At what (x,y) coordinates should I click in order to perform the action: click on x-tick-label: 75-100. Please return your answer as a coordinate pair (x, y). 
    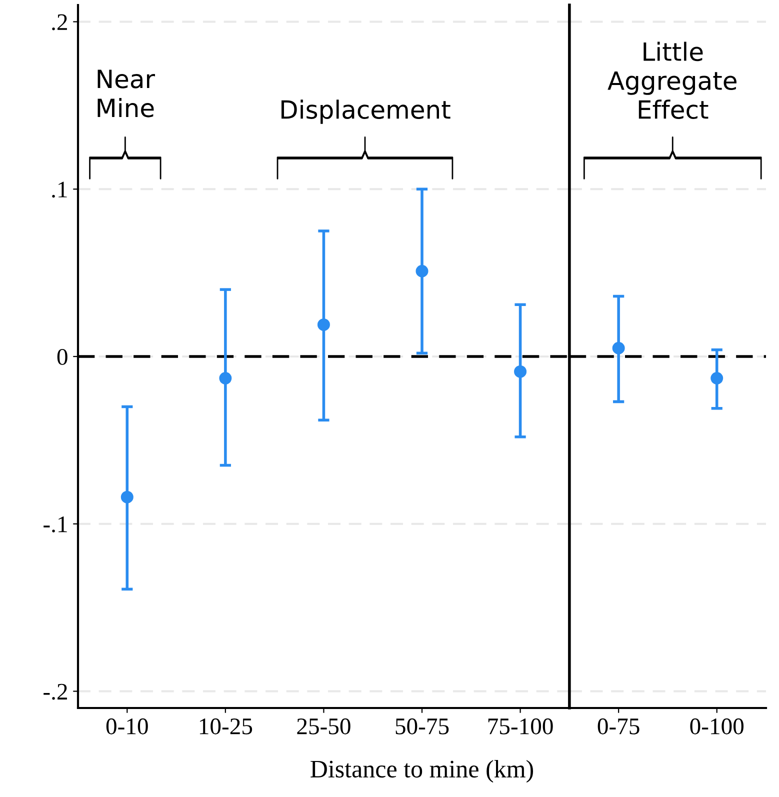
    Looking at the image, I should click on (520, 726).